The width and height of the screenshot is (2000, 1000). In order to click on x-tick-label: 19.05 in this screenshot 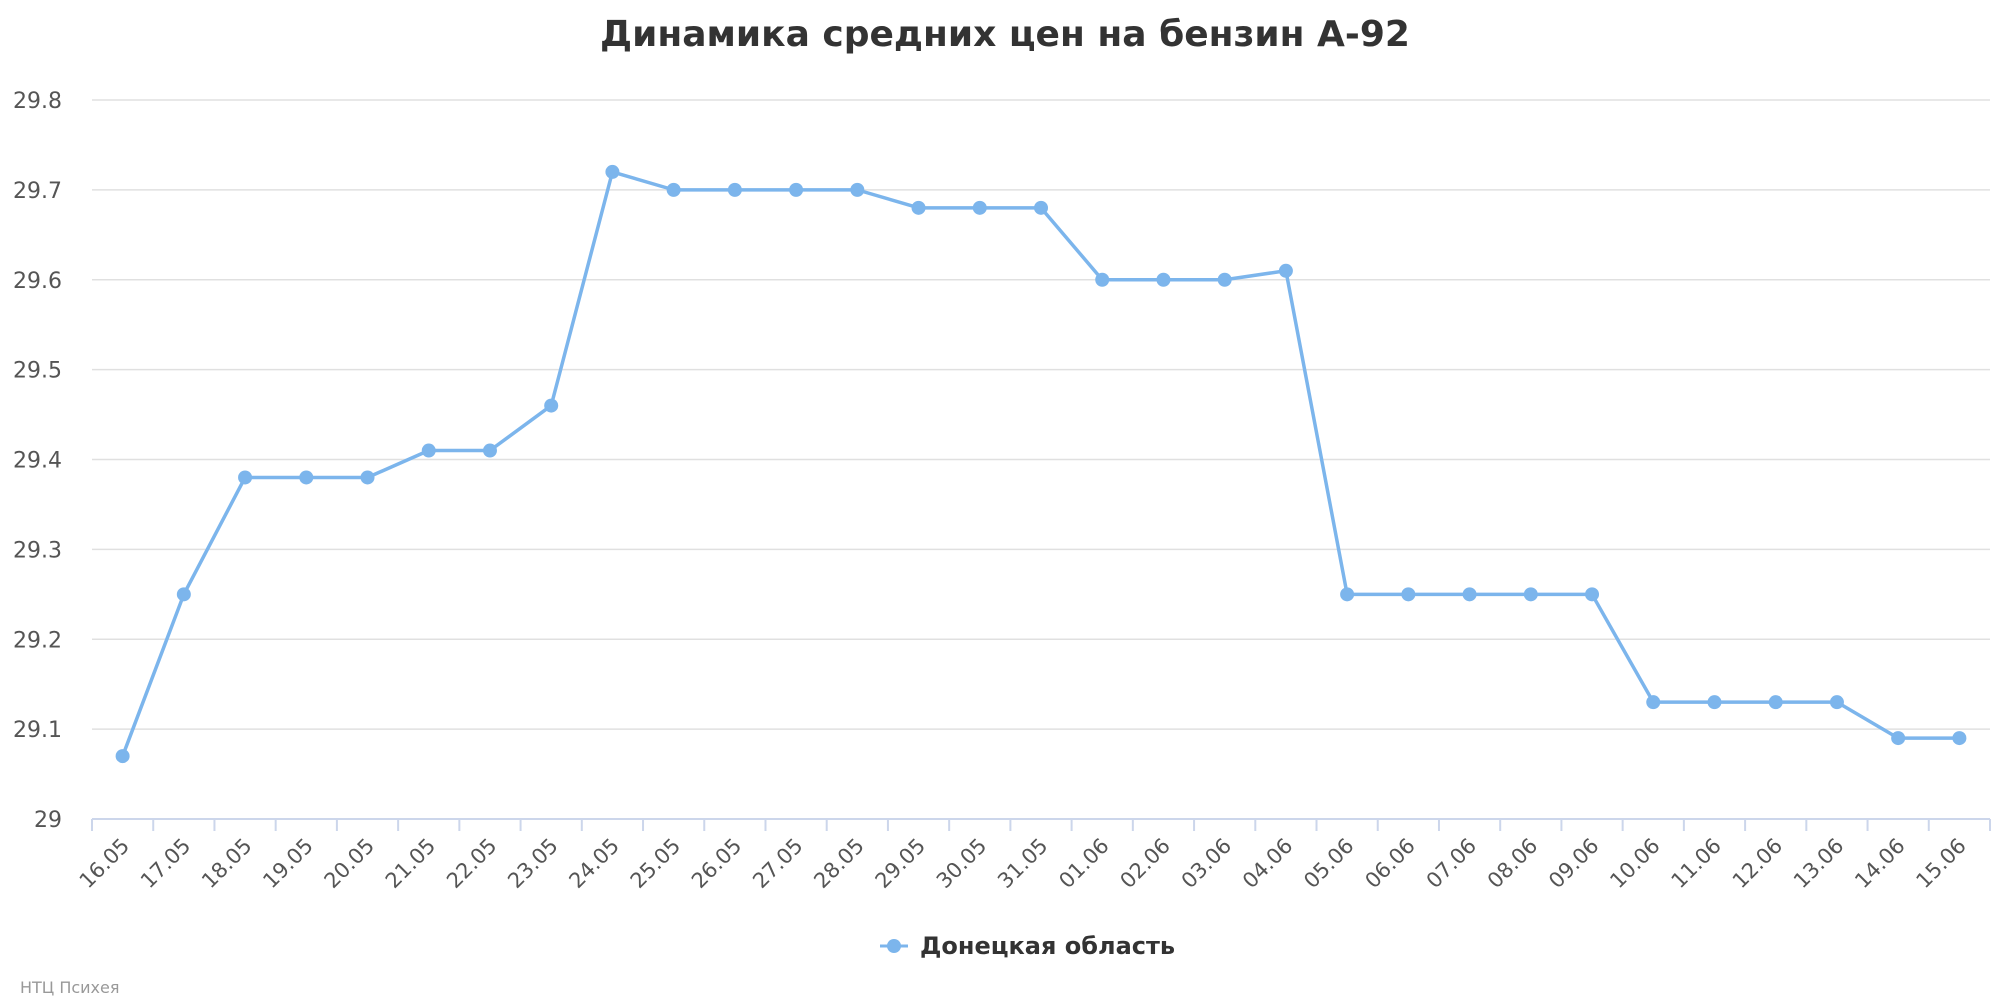, I will do `click(287, 863)`.